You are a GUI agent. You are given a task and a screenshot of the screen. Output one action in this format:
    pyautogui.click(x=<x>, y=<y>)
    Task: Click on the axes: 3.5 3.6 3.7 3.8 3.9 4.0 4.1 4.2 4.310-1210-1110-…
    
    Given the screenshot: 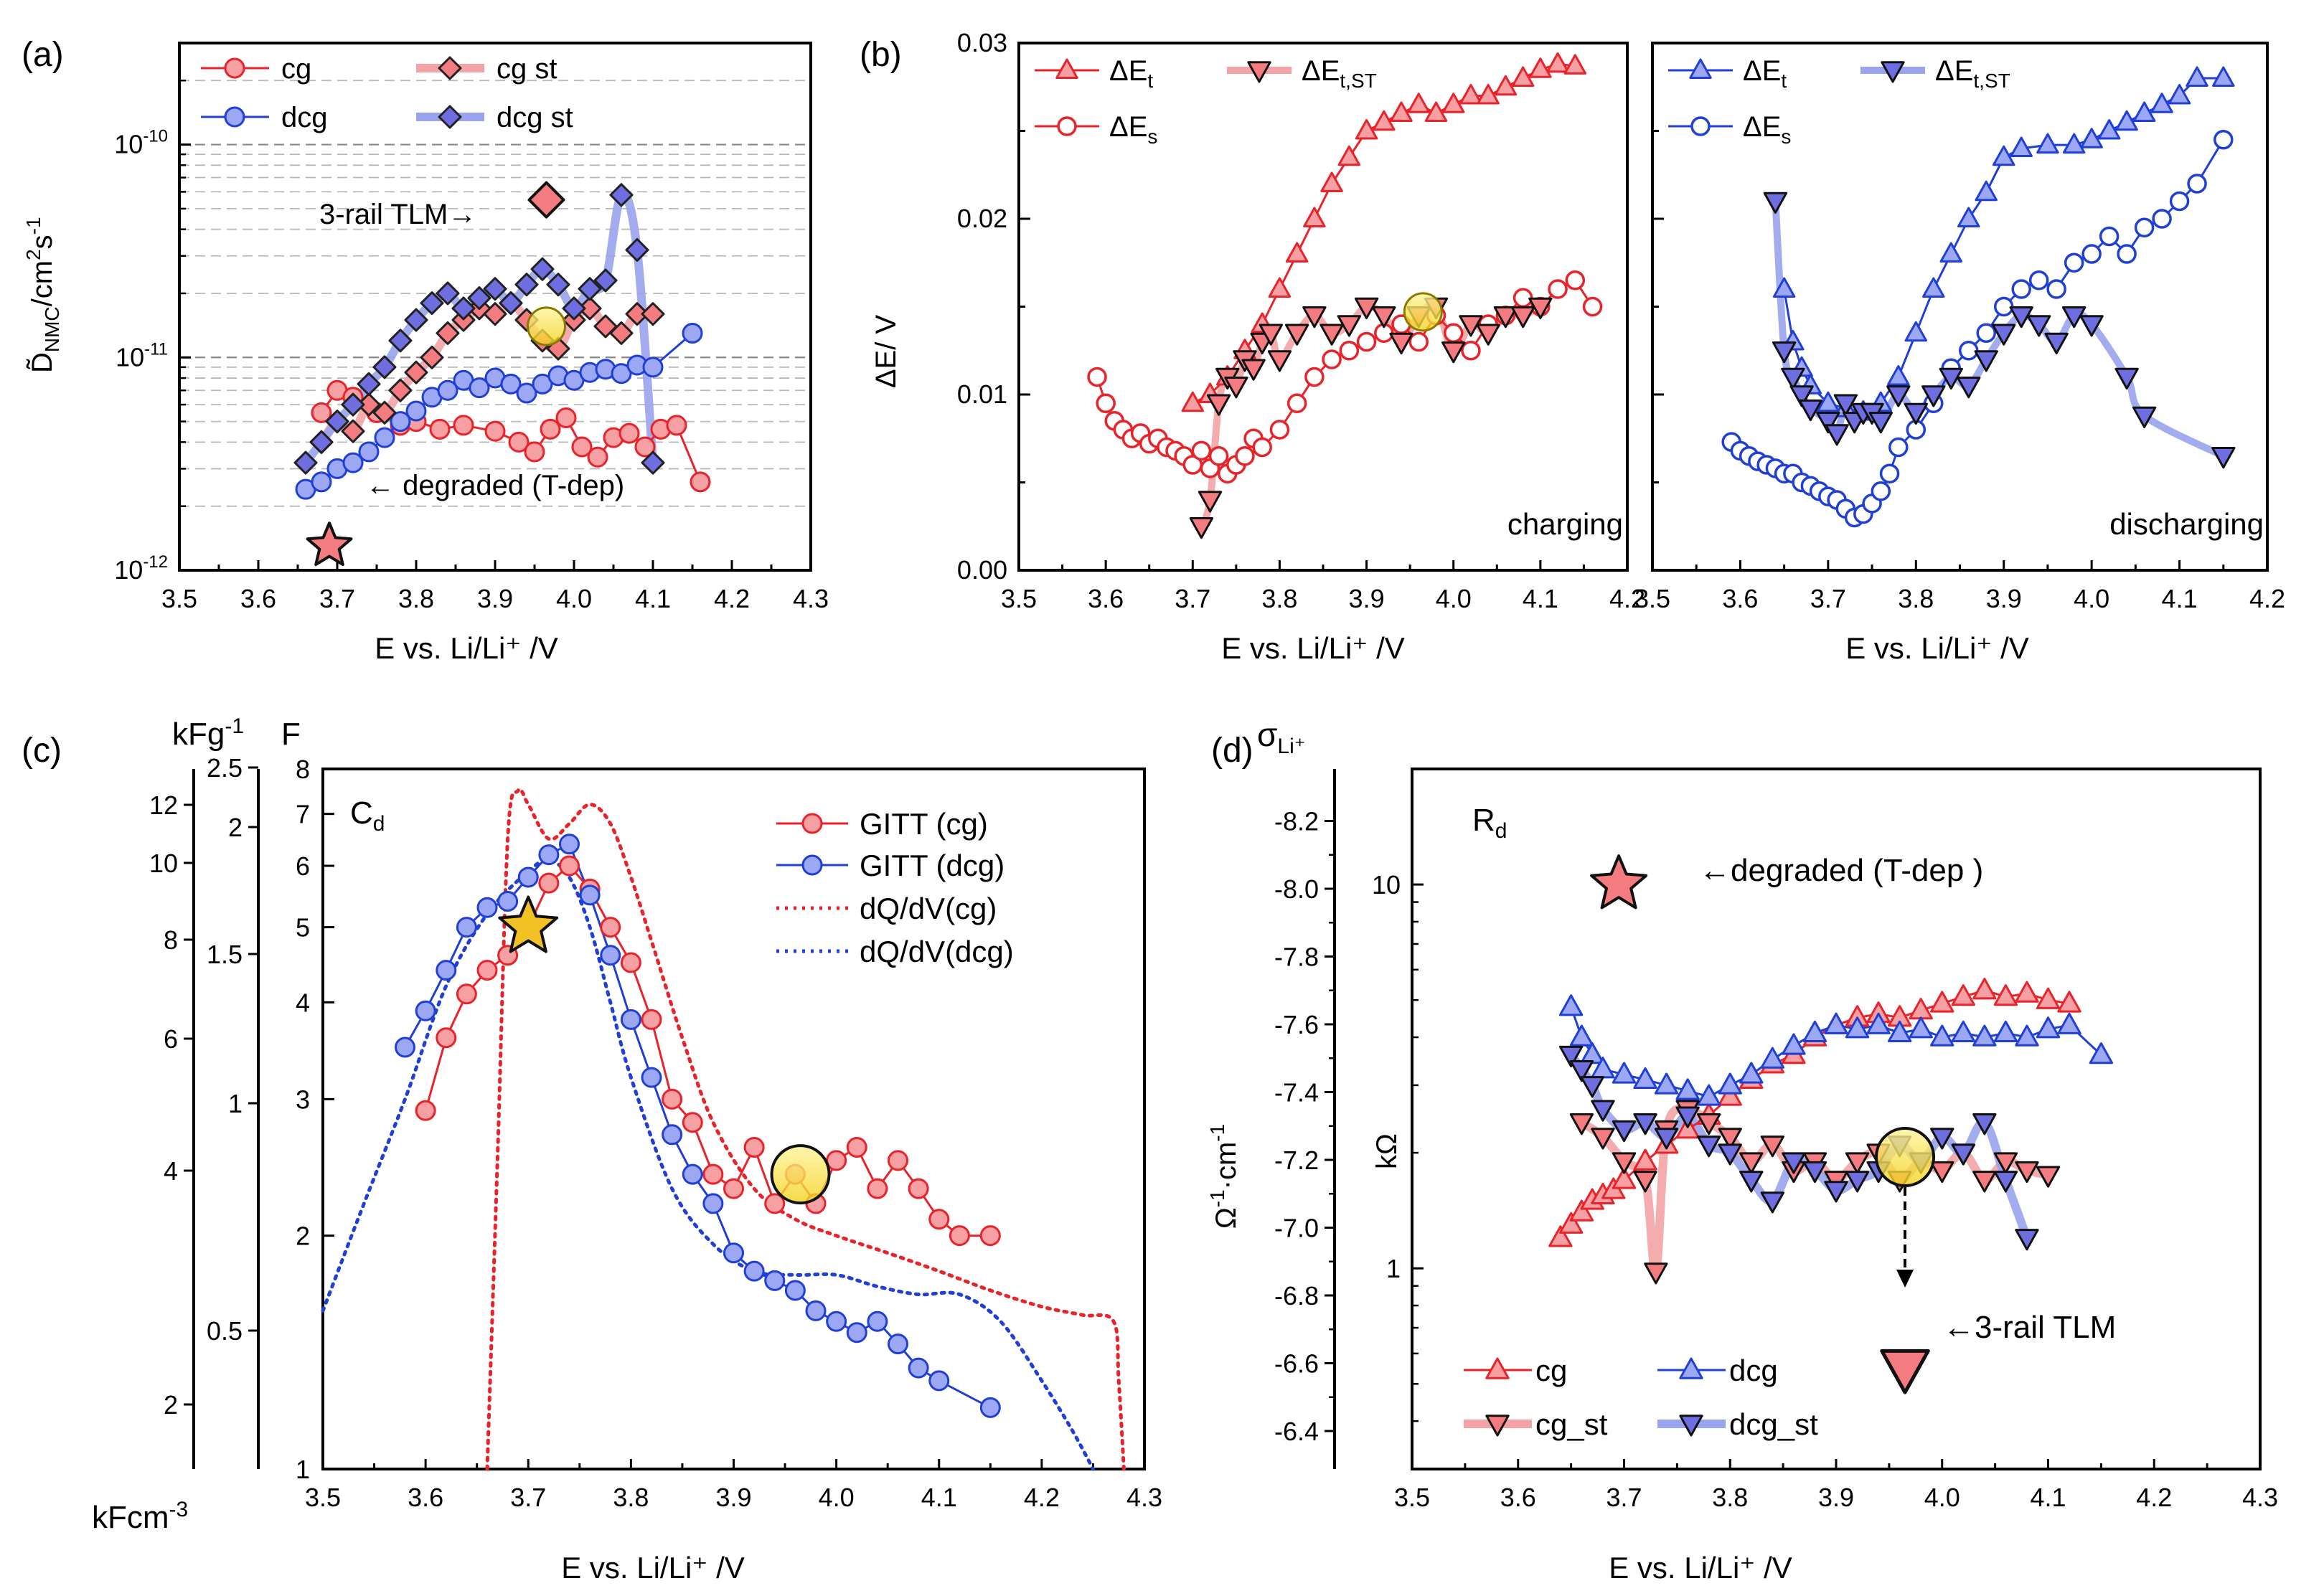 What is the action you would take?
    pyautogui.click(x=471, y=327)
    